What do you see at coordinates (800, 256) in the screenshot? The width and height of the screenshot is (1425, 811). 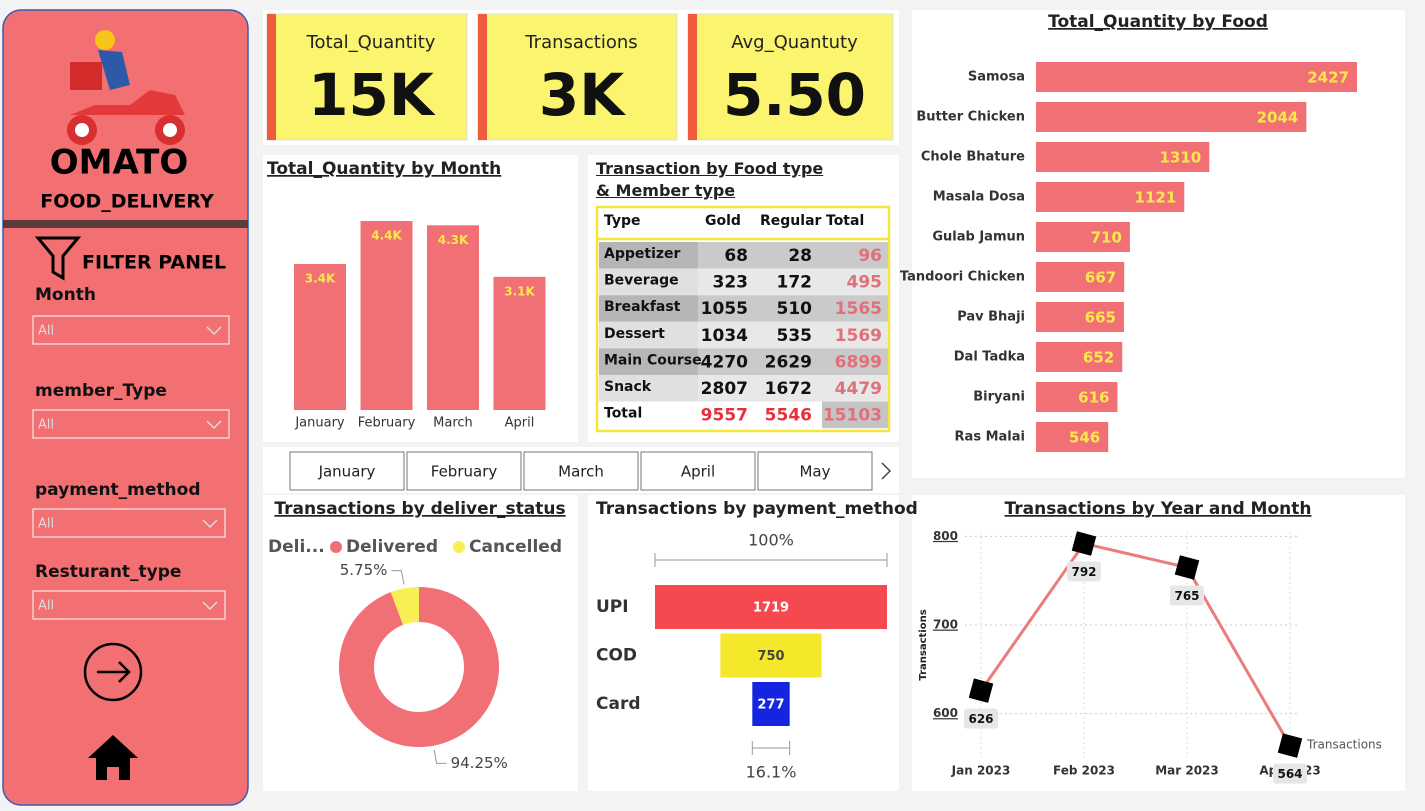 I see `table-cell: 28` at bounding box center [800, 256].